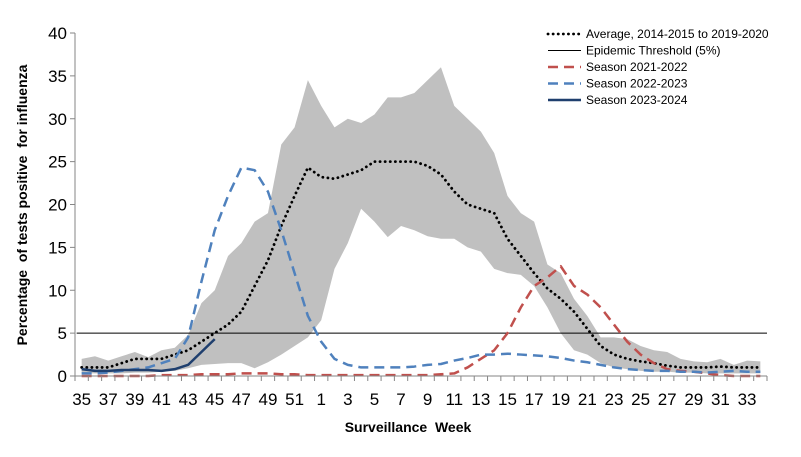  I want to click on x-tick-label: 49, so click(268, 399).